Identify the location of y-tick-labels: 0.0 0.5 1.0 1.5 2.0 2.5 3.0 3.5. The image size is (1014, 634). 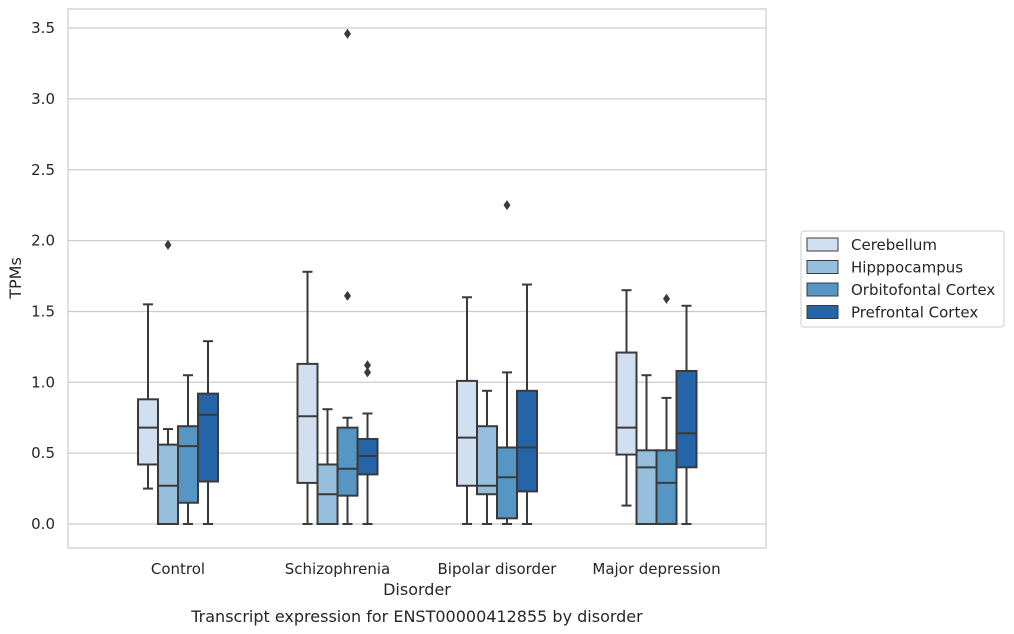
(43, 276).